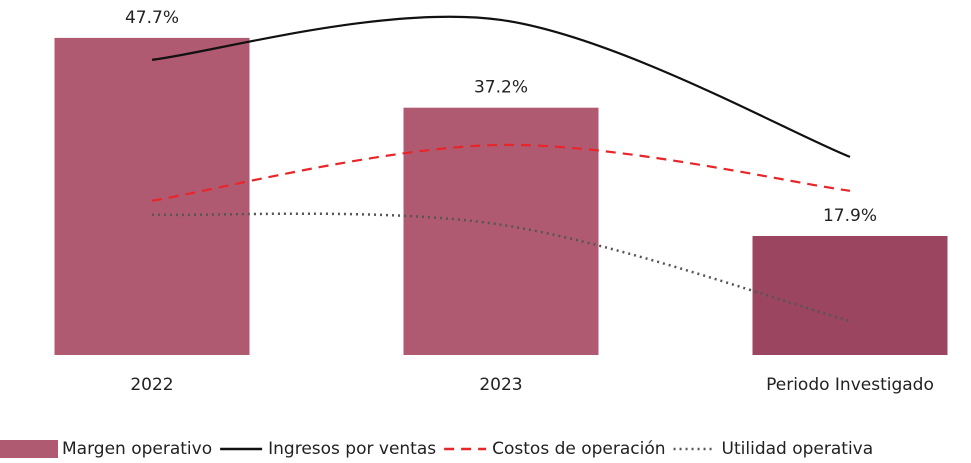  What do you see at coordinates (850, 385) in the screenshot?
I see `x-tick-label: Periodo Investigado` at bounding box center [850, 385].